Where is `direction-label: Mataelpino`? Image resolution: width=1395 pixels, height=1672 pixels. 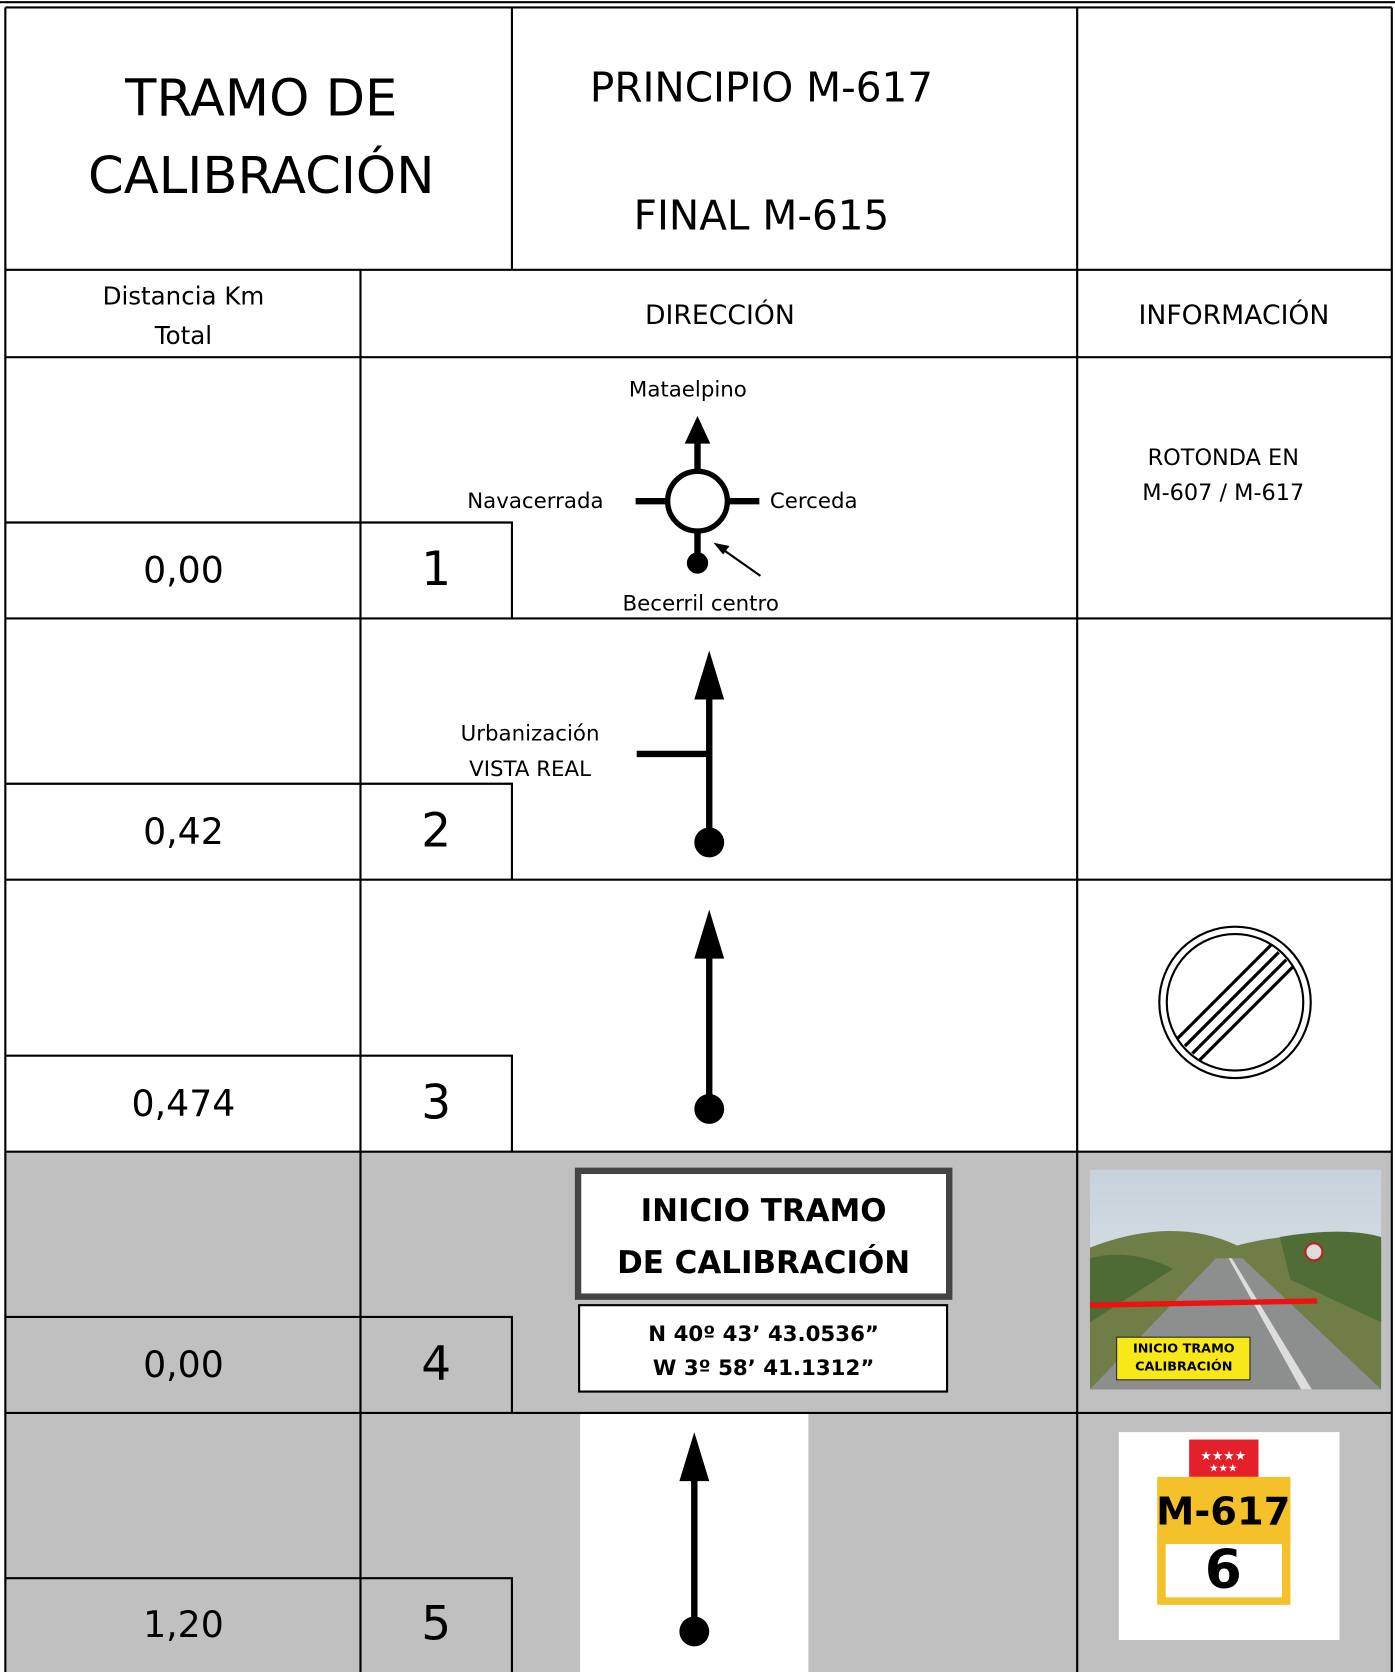
direction-label: Mataelpino is located at coordinates (688, 389).